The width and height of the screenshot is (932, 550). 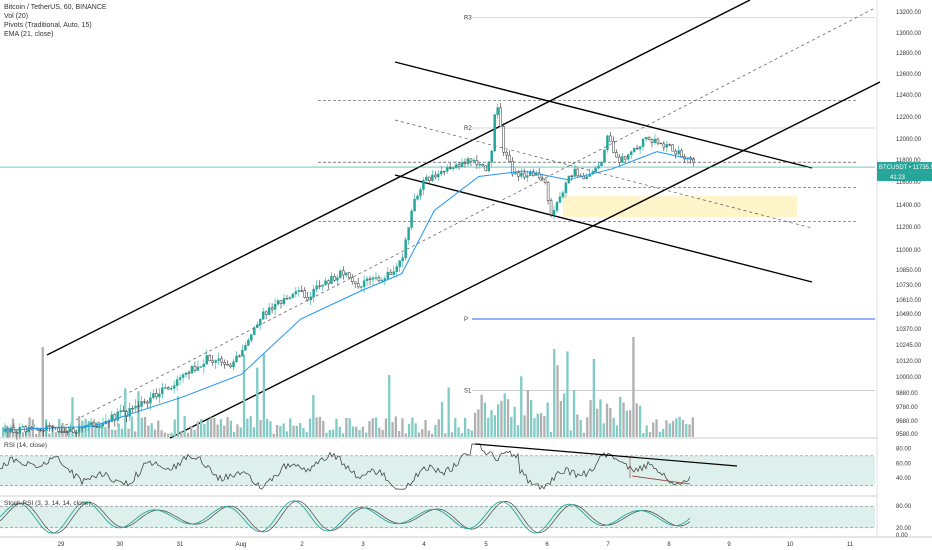 I want to click on price-tick-label: 11400.00, so click(x=908, y=206).